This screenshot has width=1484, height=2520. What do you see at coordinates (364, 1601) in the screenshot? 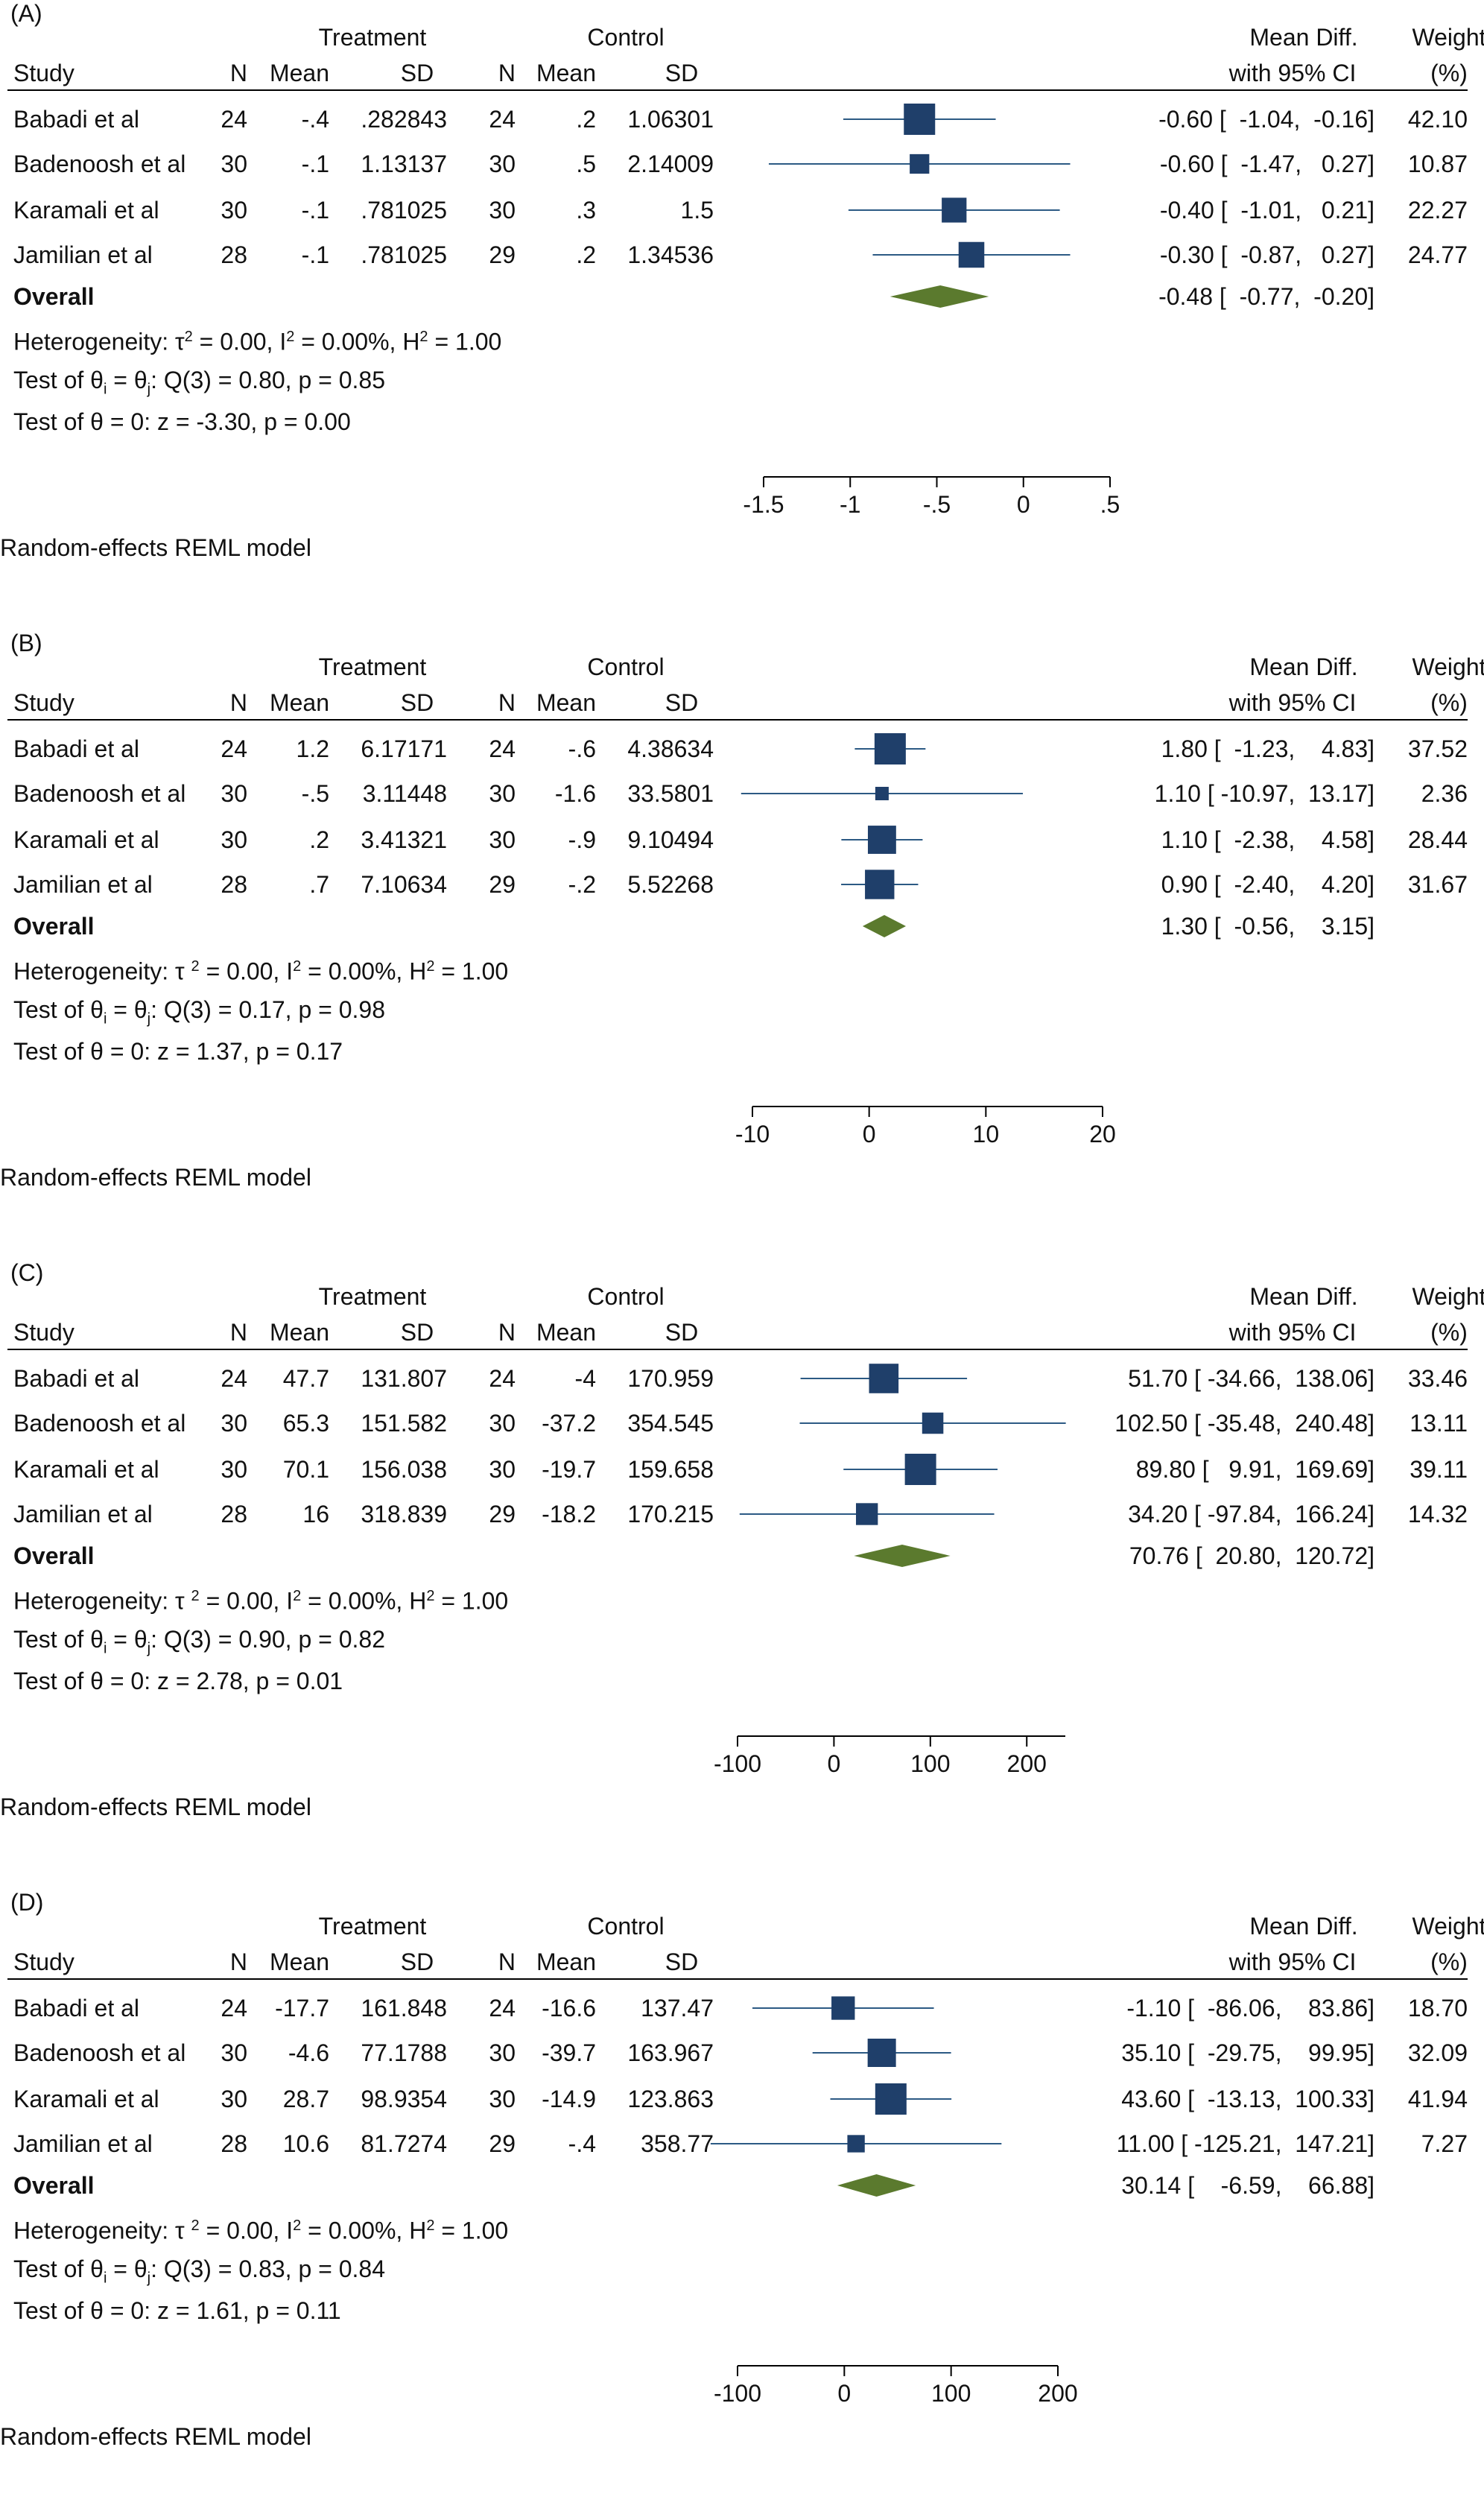
I see `heterogeneity-i-value: = 0.00%, H` at bounding box center [364, 1601].